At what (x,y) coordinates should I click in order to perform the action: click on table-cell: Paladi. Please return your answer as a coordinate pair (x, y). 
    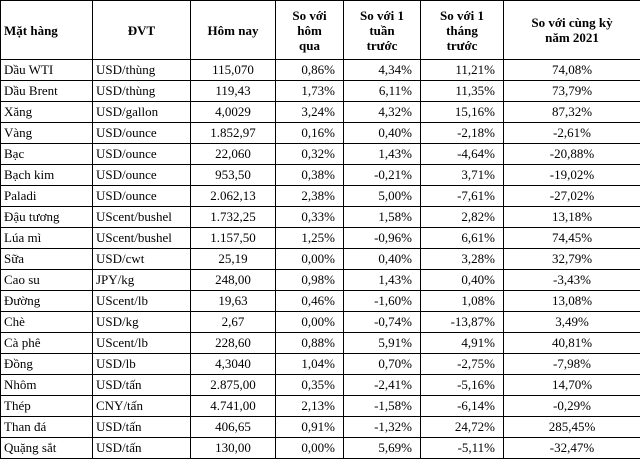
    Looking at the image, I should click on (46, 196).